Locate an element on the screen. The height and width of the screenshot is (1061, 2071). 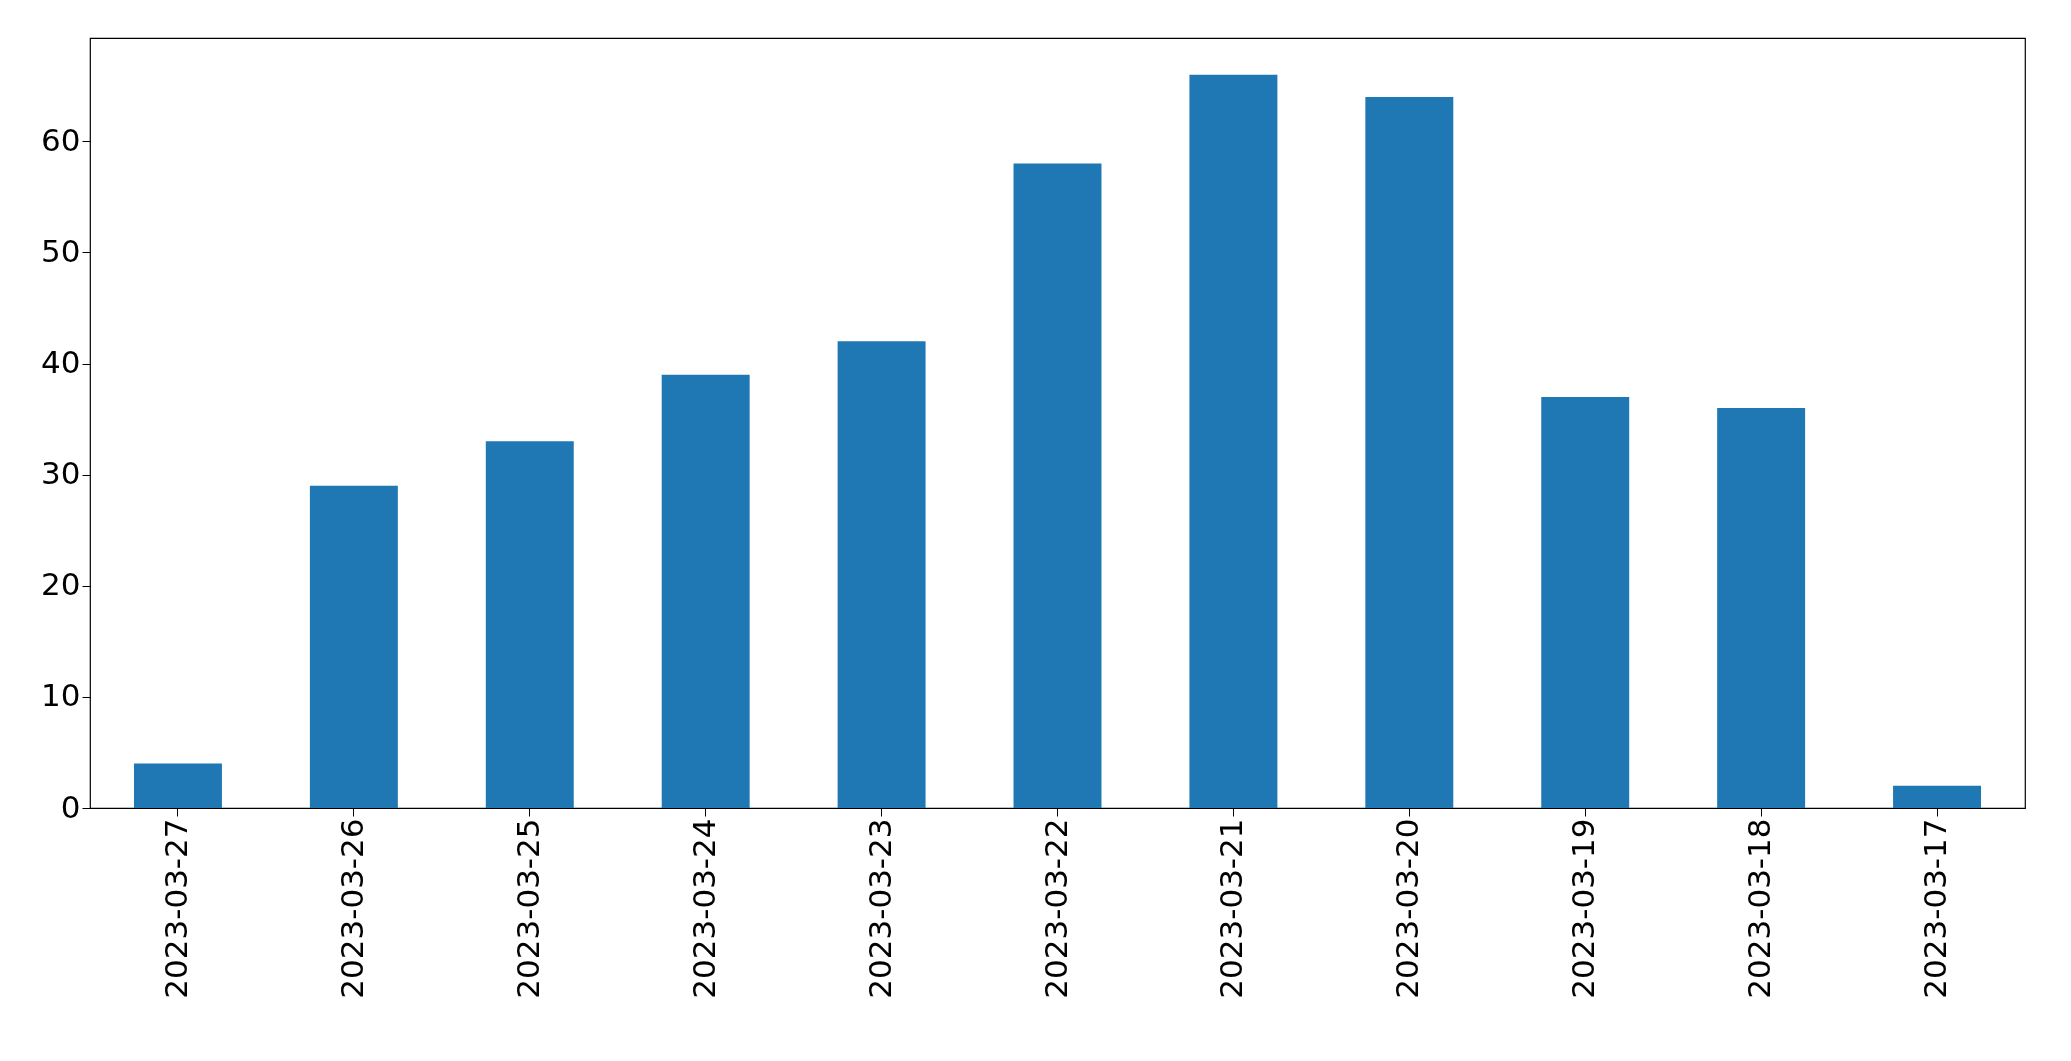
x-tick-label: 2023-03-20 is located at coordinates (1407, 908).